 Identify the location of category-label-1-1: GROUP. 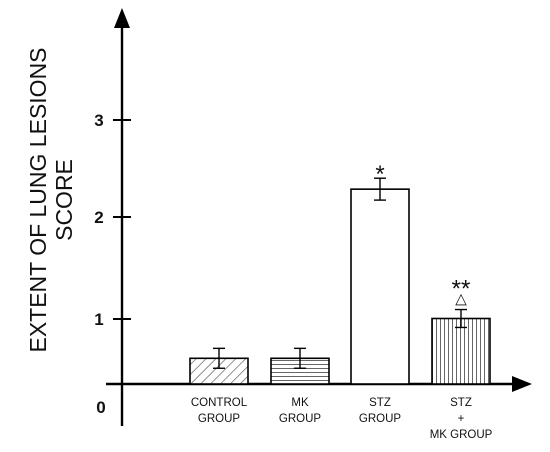
(300, 419).